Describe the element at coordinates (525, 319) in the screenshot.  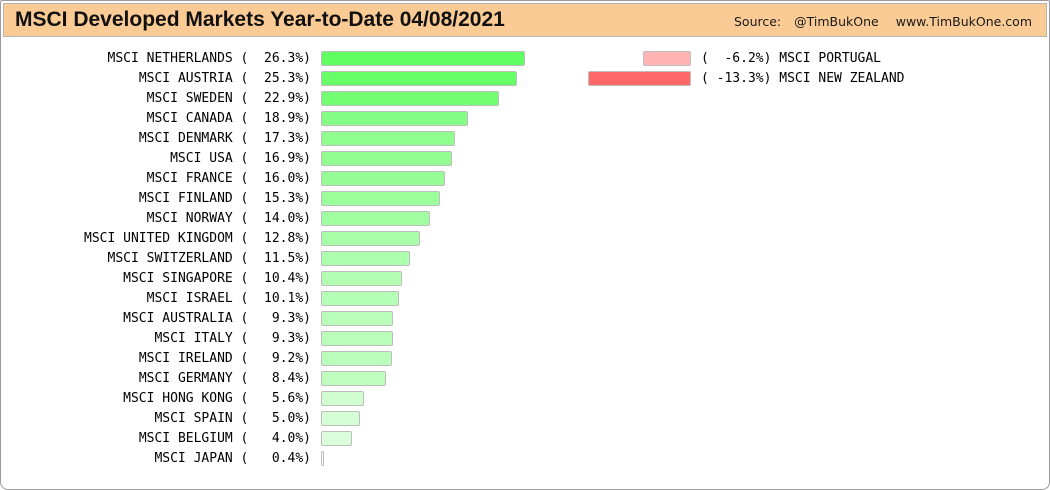
I see `bar-row: MSCI AUSTRALIA ( 9.3%)` at that location.